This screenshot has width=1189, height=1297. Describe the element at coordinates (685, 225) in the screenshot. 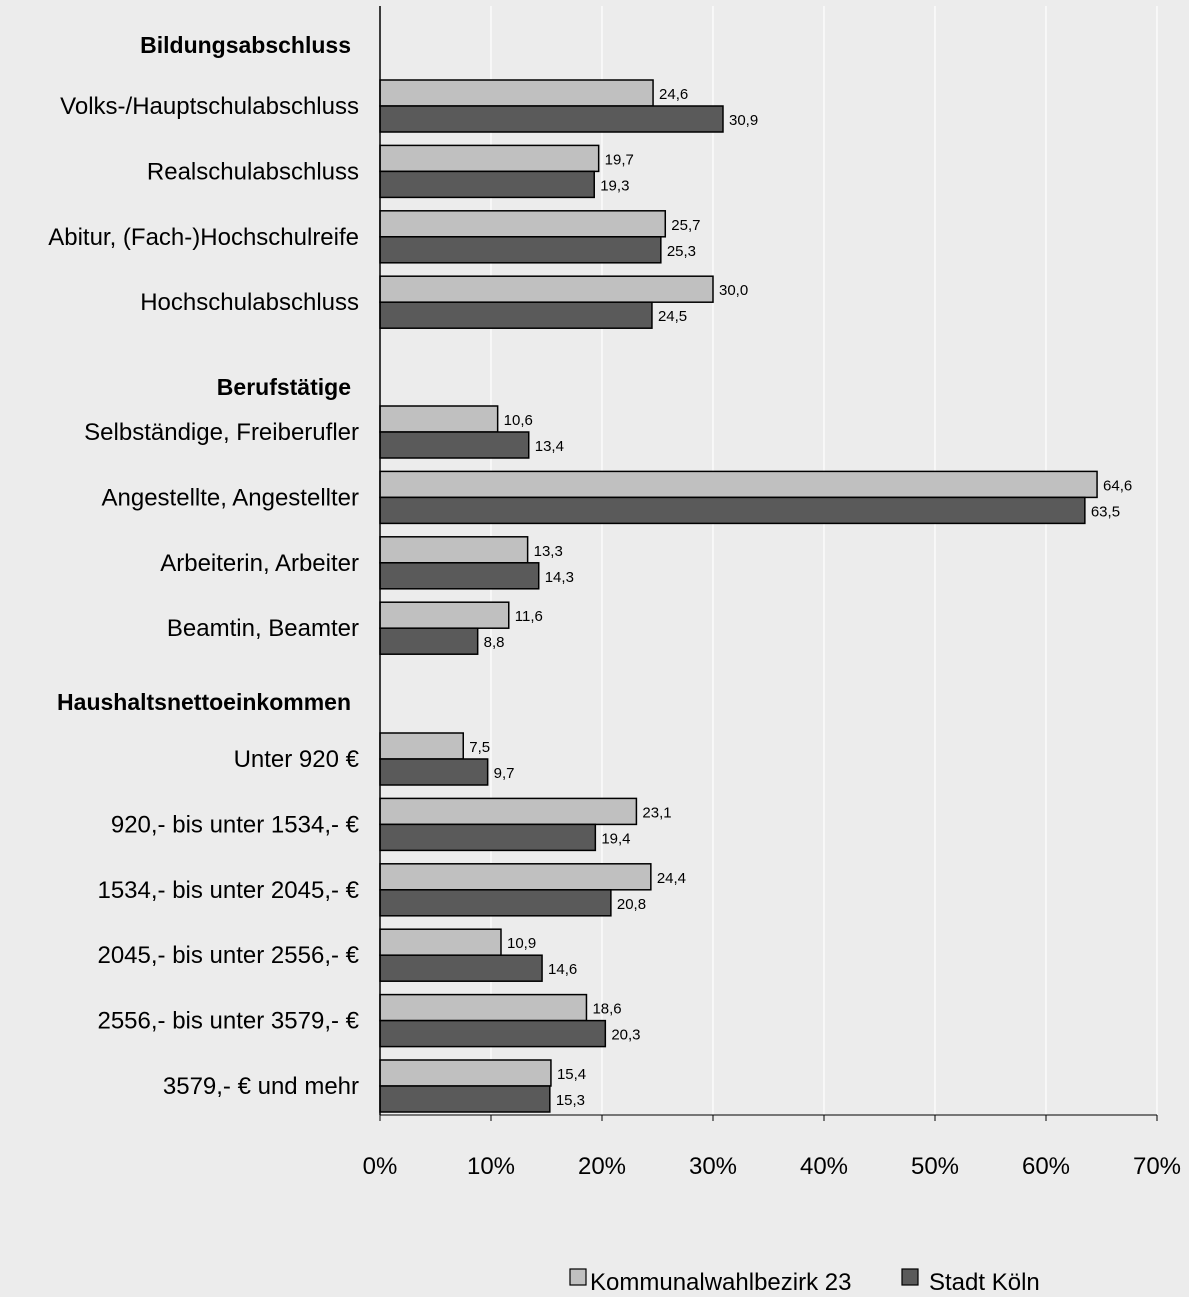

I see `data-label: 25,7` at that location.